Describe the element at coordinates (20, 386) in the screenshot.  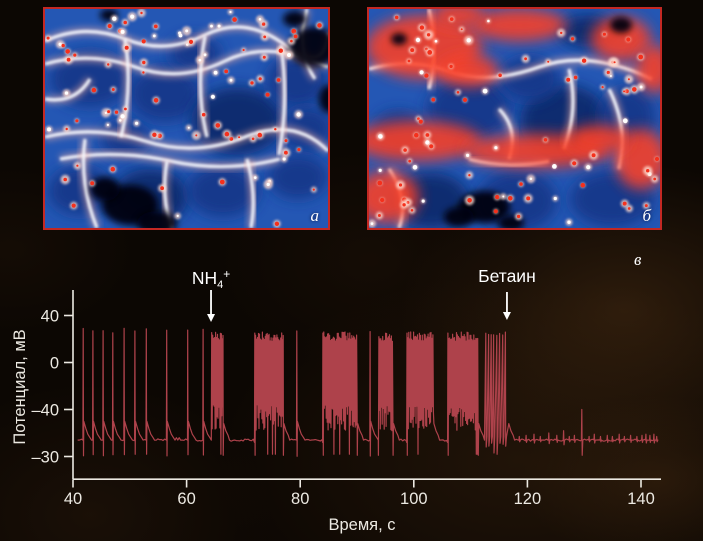
I see `y-axis-title: Потенциал, мВ` at that location.